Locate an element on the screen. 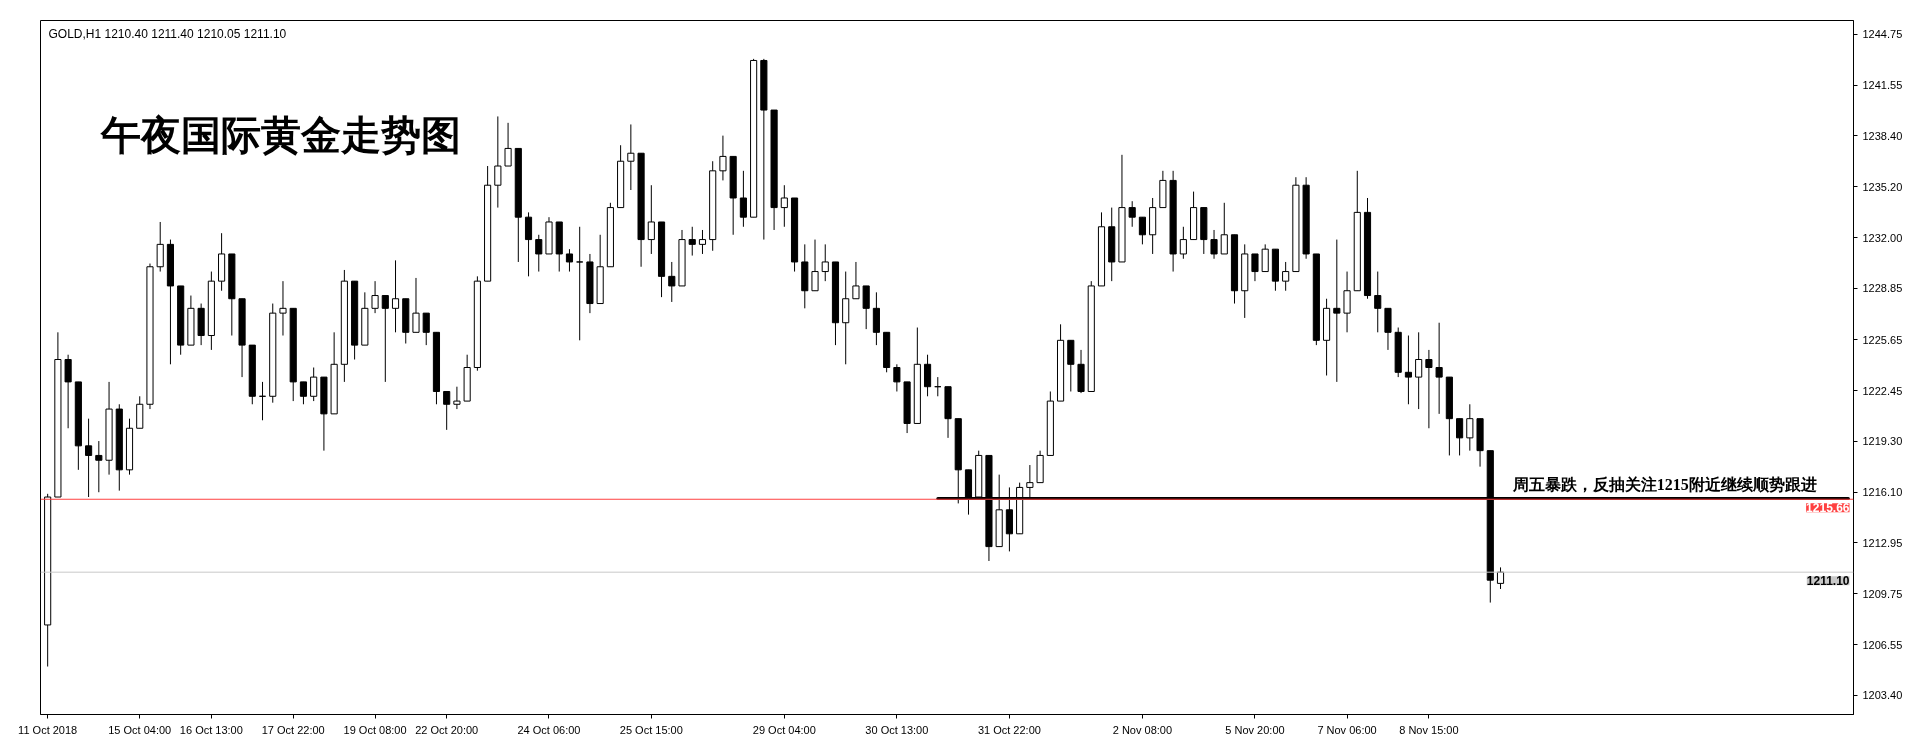 Image resolution: width=1920 pixels, height=753 pixels. y-tick-label: 1212.95 is located at coordinates (1882, 542).